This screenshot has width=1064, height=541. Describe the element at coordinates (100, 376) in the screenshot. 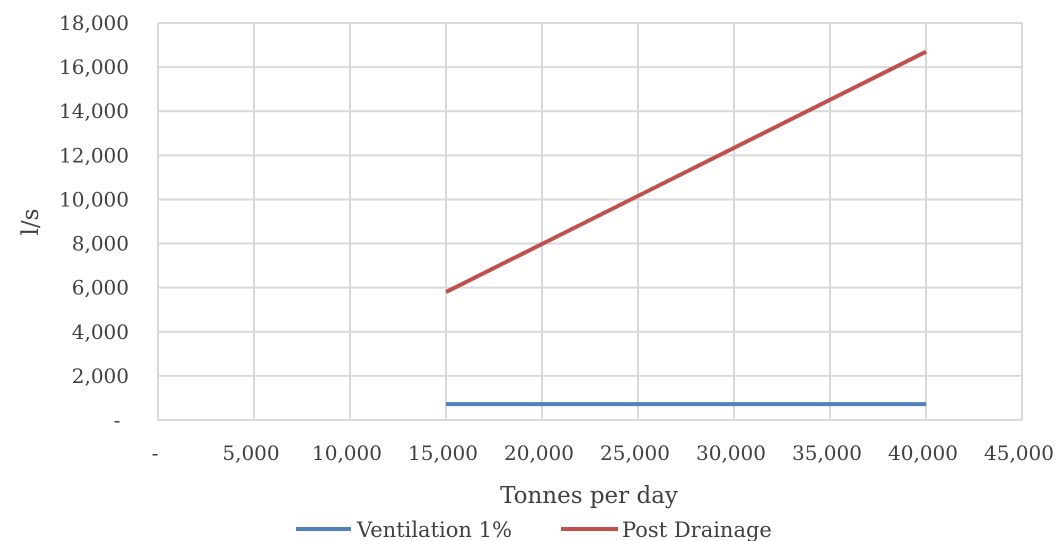

I see `y-tick-label: 2,000` at that location.